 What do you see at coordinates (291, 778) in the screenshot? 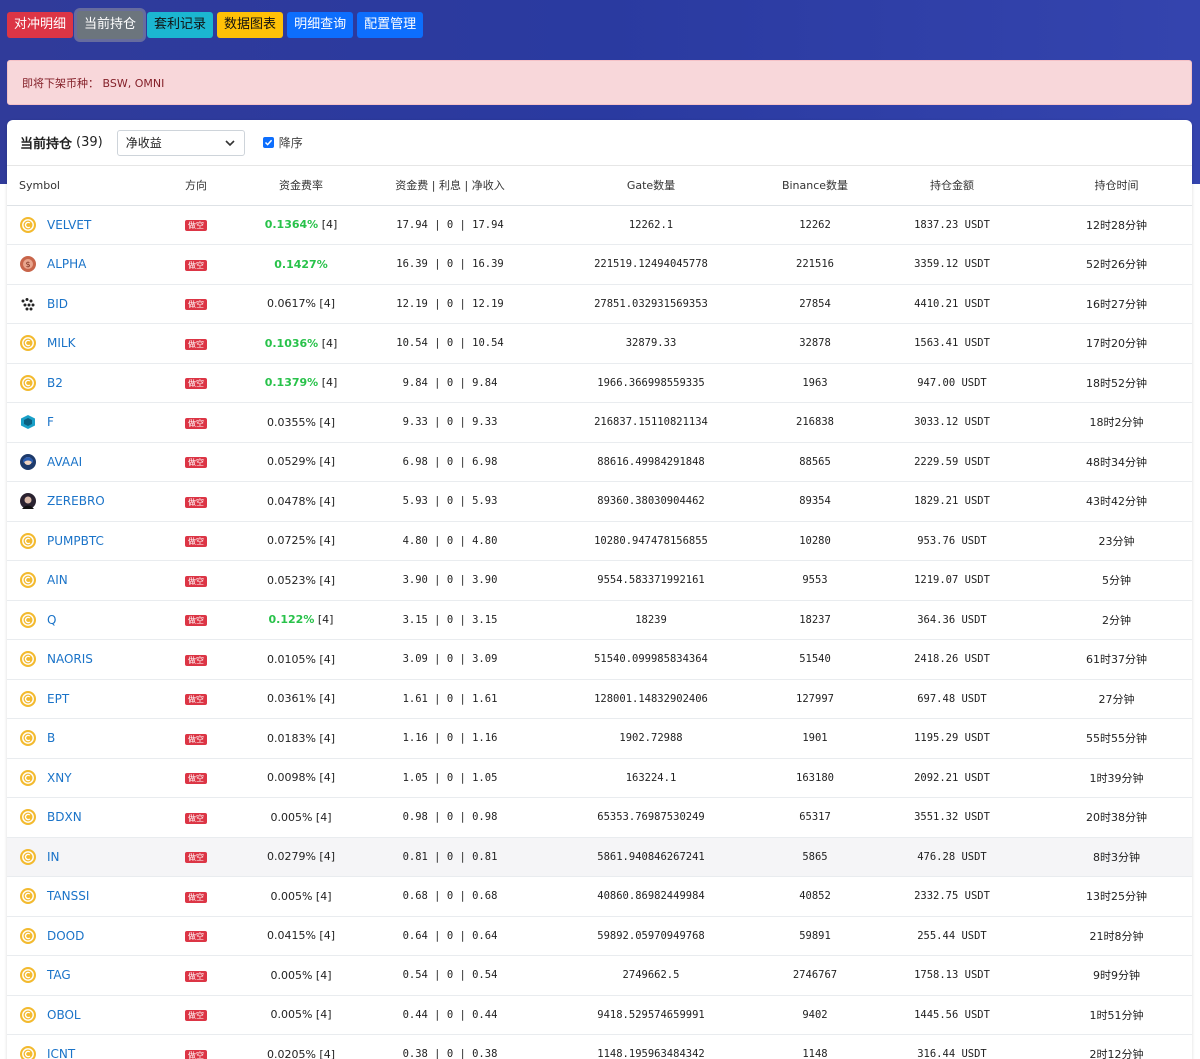
I see `funding-rate-value: 0.0098%` at bounding box center [291, 778].